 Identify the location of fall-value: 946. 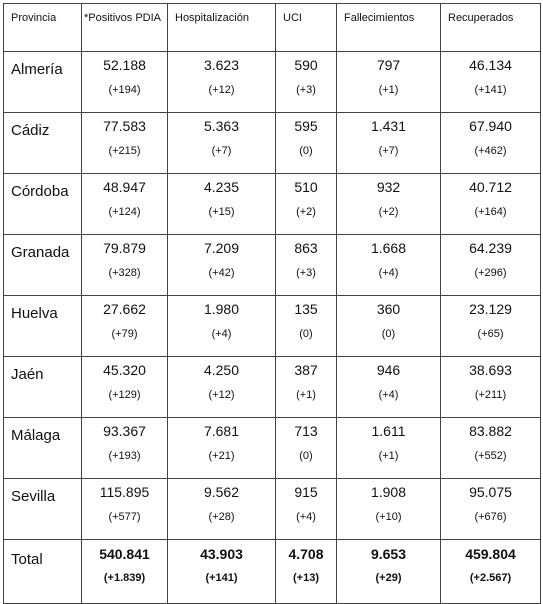
(388, 370).